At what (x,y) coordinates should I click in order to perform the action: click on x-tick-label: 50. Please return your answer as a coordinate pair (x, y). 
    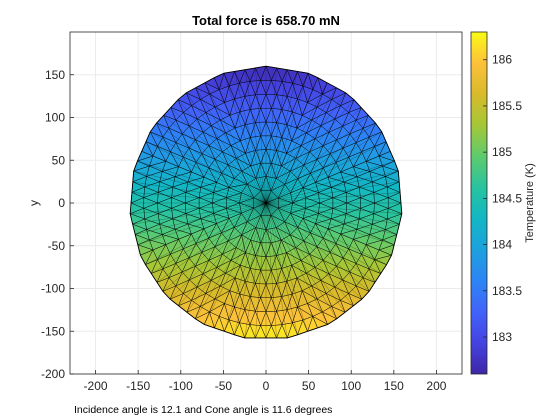
    Looking at the image, I should click on (309, 386).